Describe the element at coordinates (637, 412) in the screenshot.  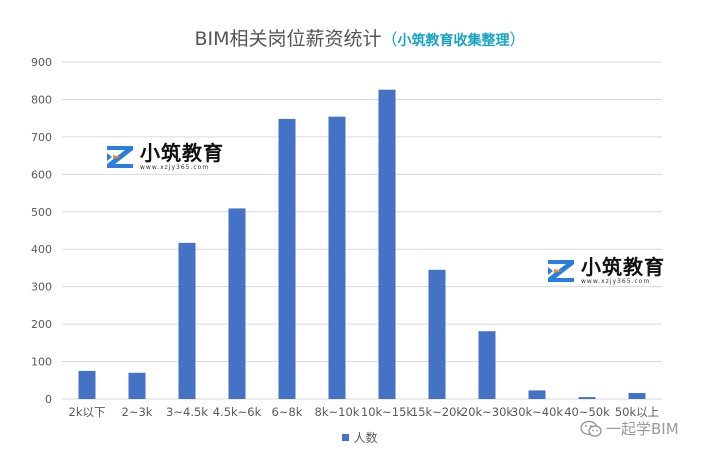
I see `x-tick-label: 50k以上` at that location.